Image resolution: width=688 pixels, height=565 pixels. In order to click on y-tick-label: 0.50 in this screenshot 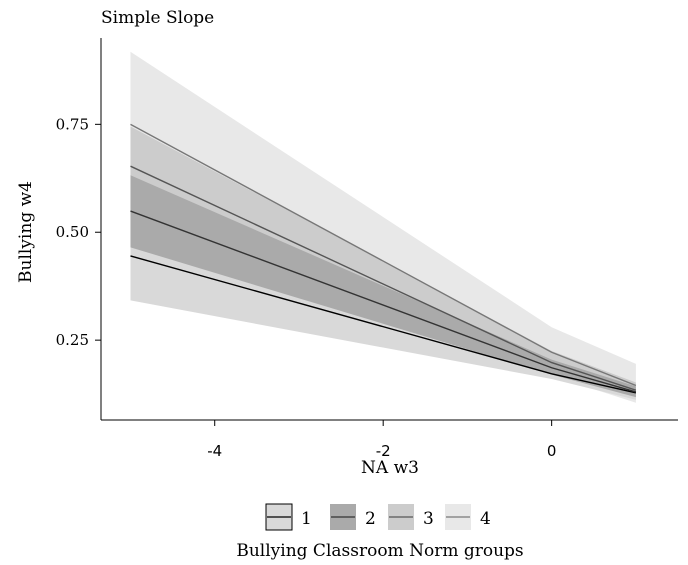, I will do `click(72, 232)`.